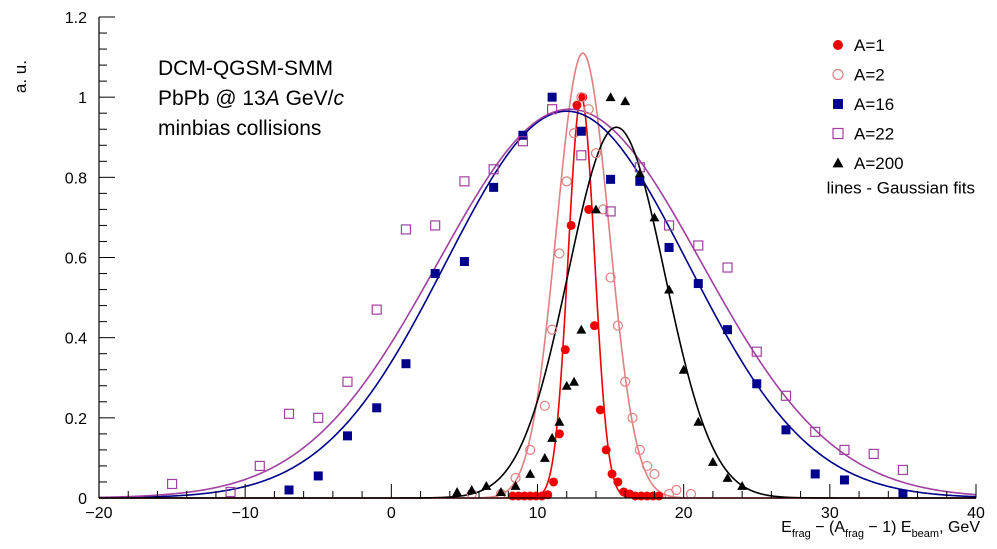  I want to click on y-tick-label: 0.6, so click(76, 259).